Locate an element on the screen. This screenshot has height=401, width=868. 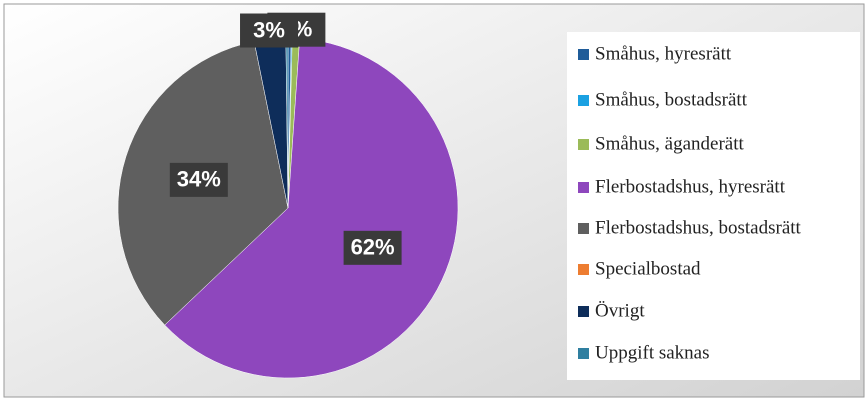
legend-label: Specialbostad is located at coordinates (648, 268).